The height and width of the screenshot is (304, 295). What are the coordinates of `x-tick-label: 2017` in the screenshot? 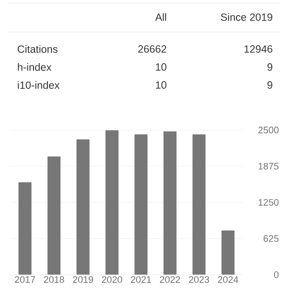 It's located at (25, 279).